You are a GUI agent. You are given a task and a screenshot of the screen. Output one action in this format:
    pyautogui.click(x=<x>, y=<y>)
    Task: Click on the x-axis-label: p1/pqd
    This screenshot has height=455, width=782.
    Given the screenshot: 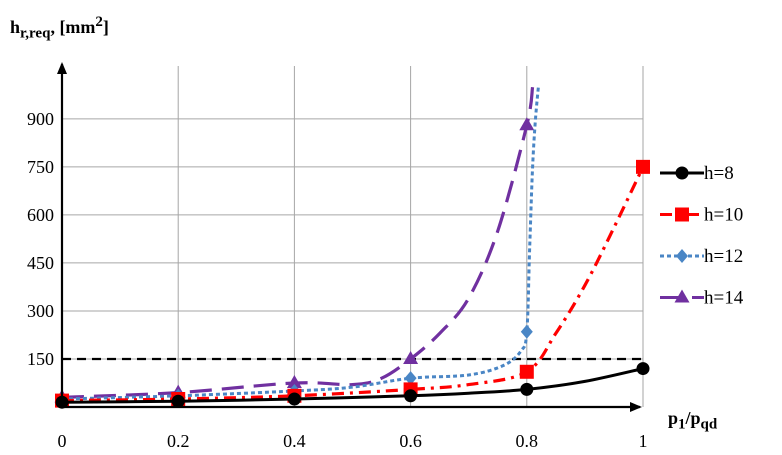 What is the action you would take?
    pyautogui.click(x=692, y=421)
    